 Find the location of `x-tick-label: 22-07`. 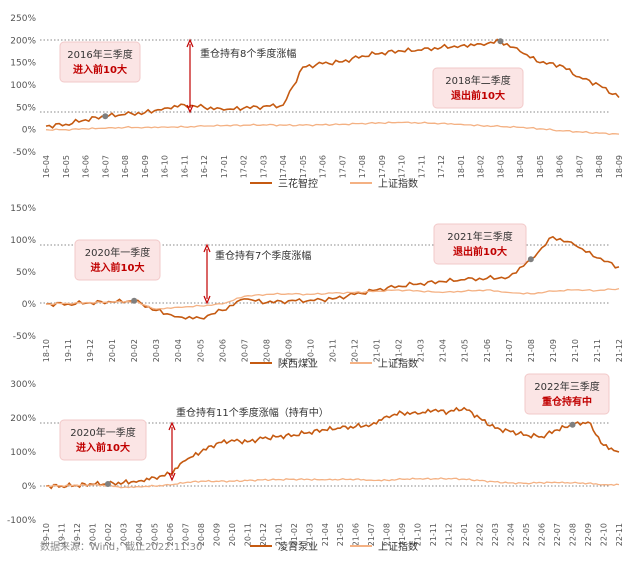

x-tick-label: 22-07 is located at coordinates (557, 534).